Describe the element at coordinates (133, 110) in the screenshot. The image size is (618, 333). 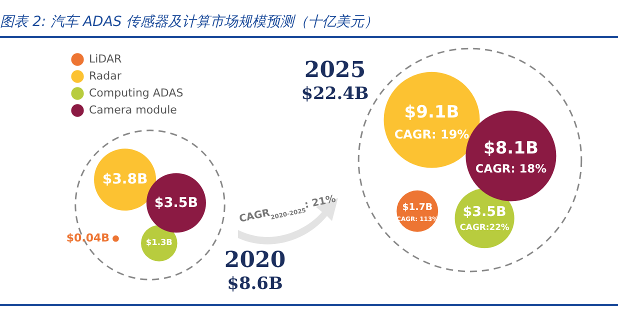
I see `legend-label: Camera module` at that location.